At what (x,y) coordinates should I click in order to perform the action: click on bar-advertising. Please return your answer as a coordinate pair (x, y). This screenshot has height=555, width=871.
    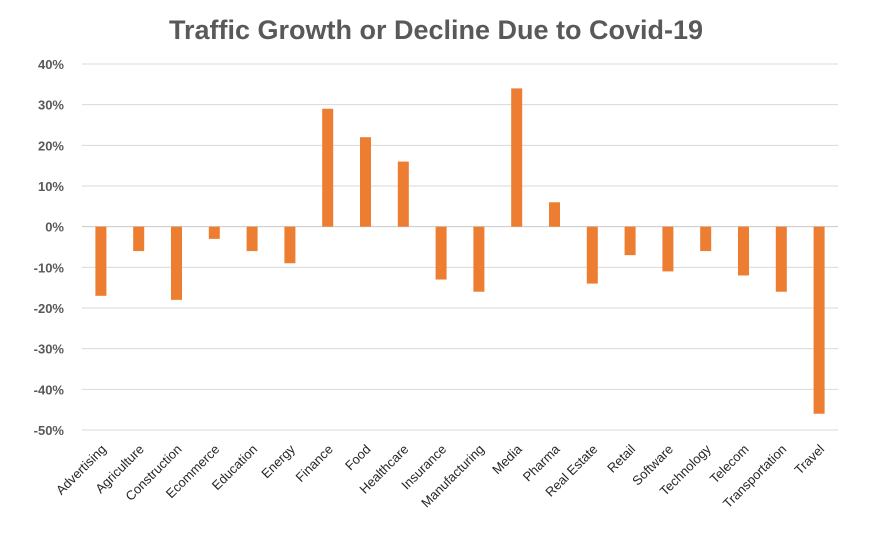
    Looking at the image, I should click on (101, 261).